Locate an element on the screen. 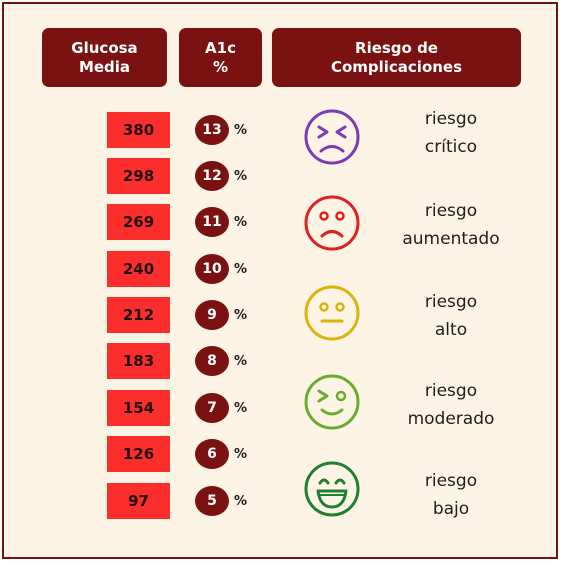 The height and width of the screenshot is (565, 564). table-row: 212 9 % is located at coordinates (280, 315).